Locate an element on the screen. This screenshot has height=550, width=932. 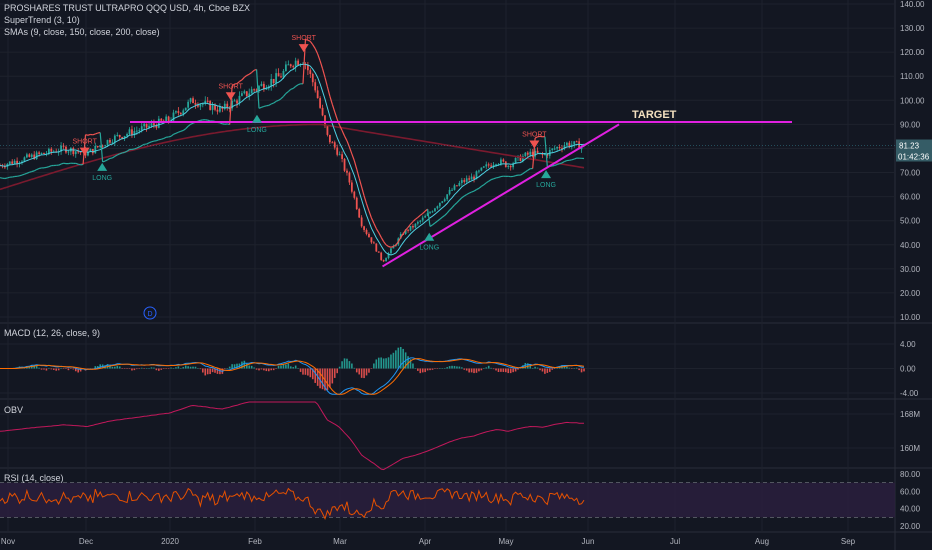
price-tick-label: 10.00 is located at coordinates (910, 317).